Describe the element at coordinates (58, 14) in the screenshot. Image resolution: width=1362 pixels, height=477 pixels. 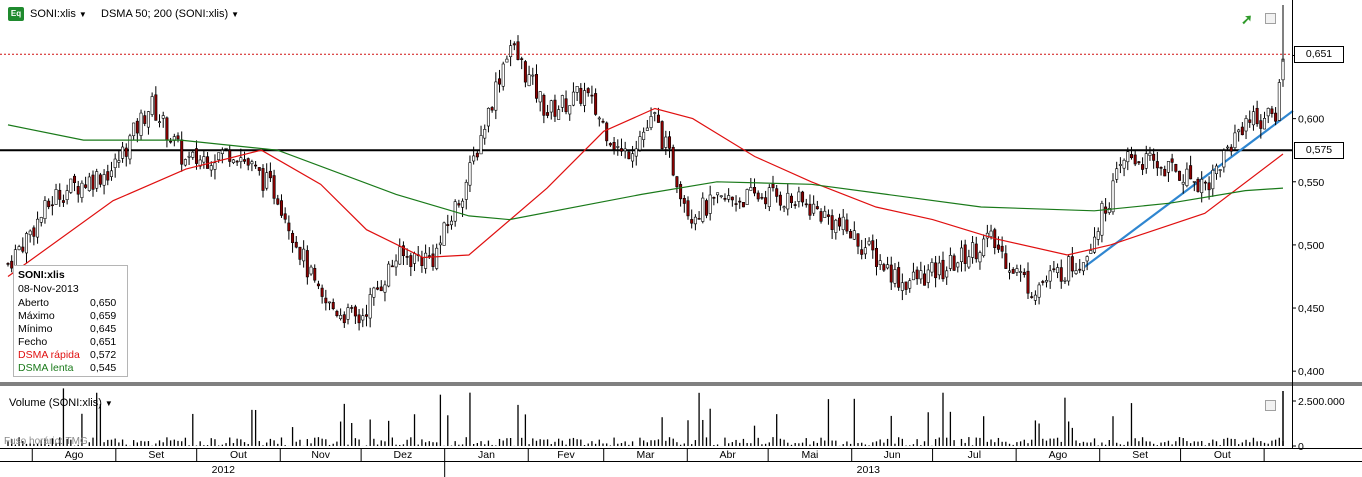
I see `symbol-selector: SONI:xlis ▼` at that location.